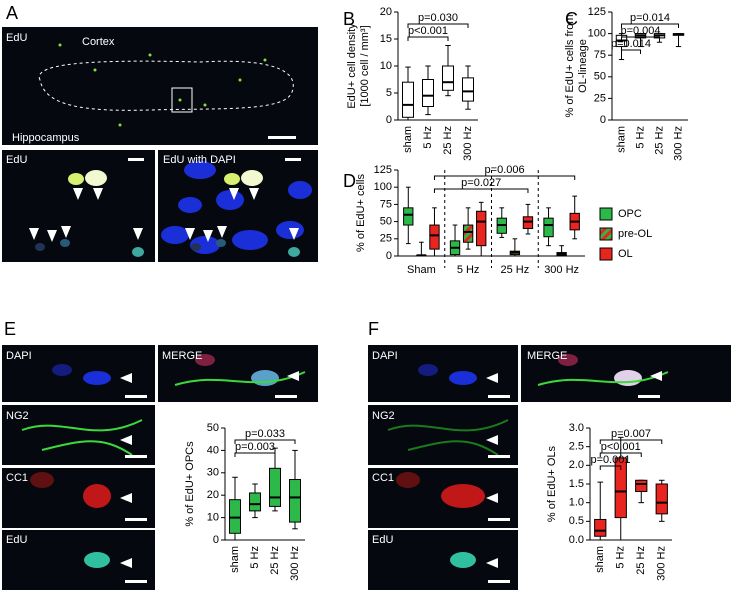 Image resolution: width=739 pixels, height=593 pixels. What do you see at coordinates (576, 428) in the screenshot?
I see `y-tick-label: 3.0` at bounding box center [576, 428].